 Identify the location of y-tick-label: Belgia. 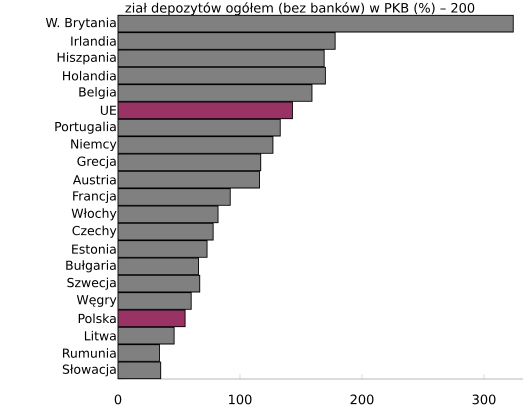
(97, 93).